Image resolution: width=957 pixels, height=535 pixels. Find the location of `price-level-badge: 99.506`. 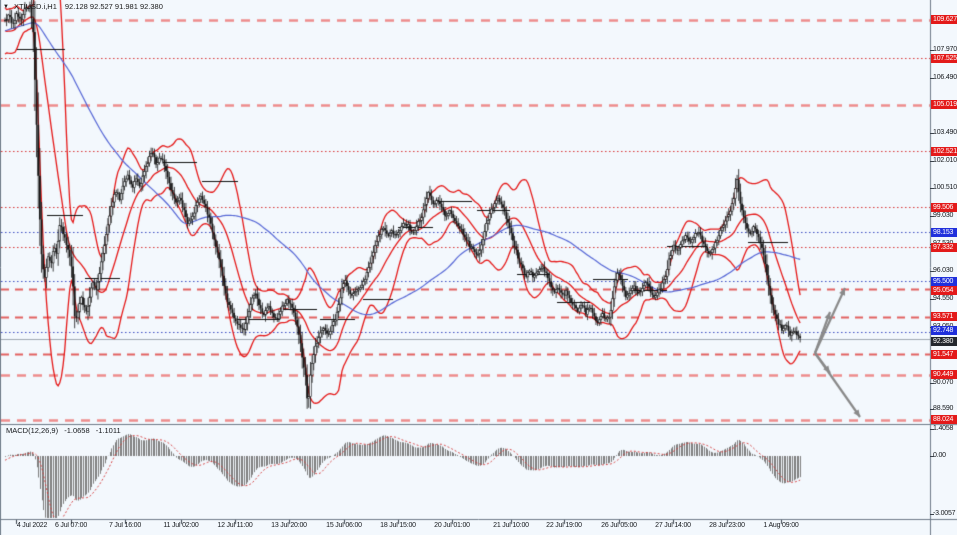

price-level-badge: 99.506 is located at coordinates (944, 207).